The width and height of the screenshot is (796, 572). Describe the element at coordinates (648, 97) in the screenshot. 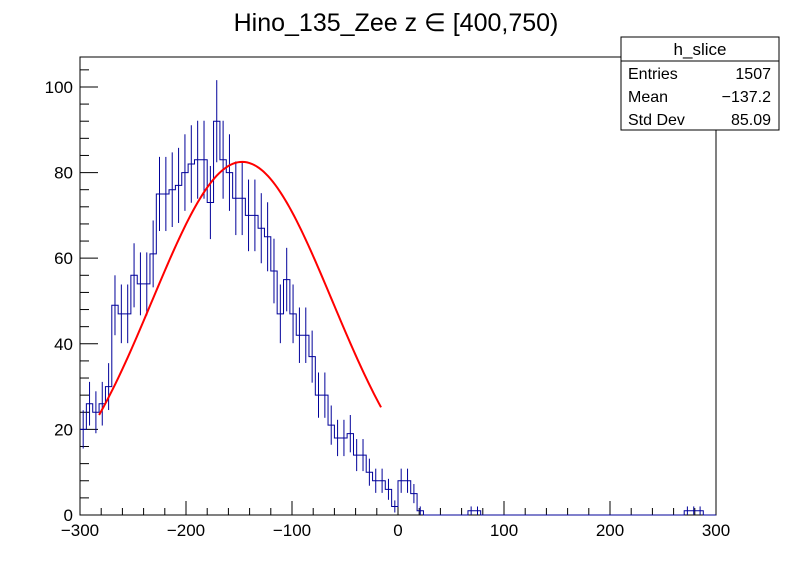

I see `stats-mean-label: Mean` at that location.